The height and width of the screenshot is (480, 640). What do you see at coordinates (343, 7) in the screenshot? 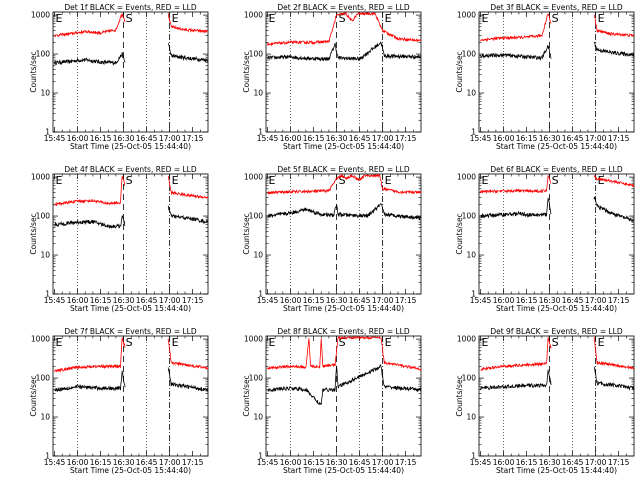
I see `panel-title: Det 2f BLACK = Events, RED = LLD` at bounding box center [343, 7].